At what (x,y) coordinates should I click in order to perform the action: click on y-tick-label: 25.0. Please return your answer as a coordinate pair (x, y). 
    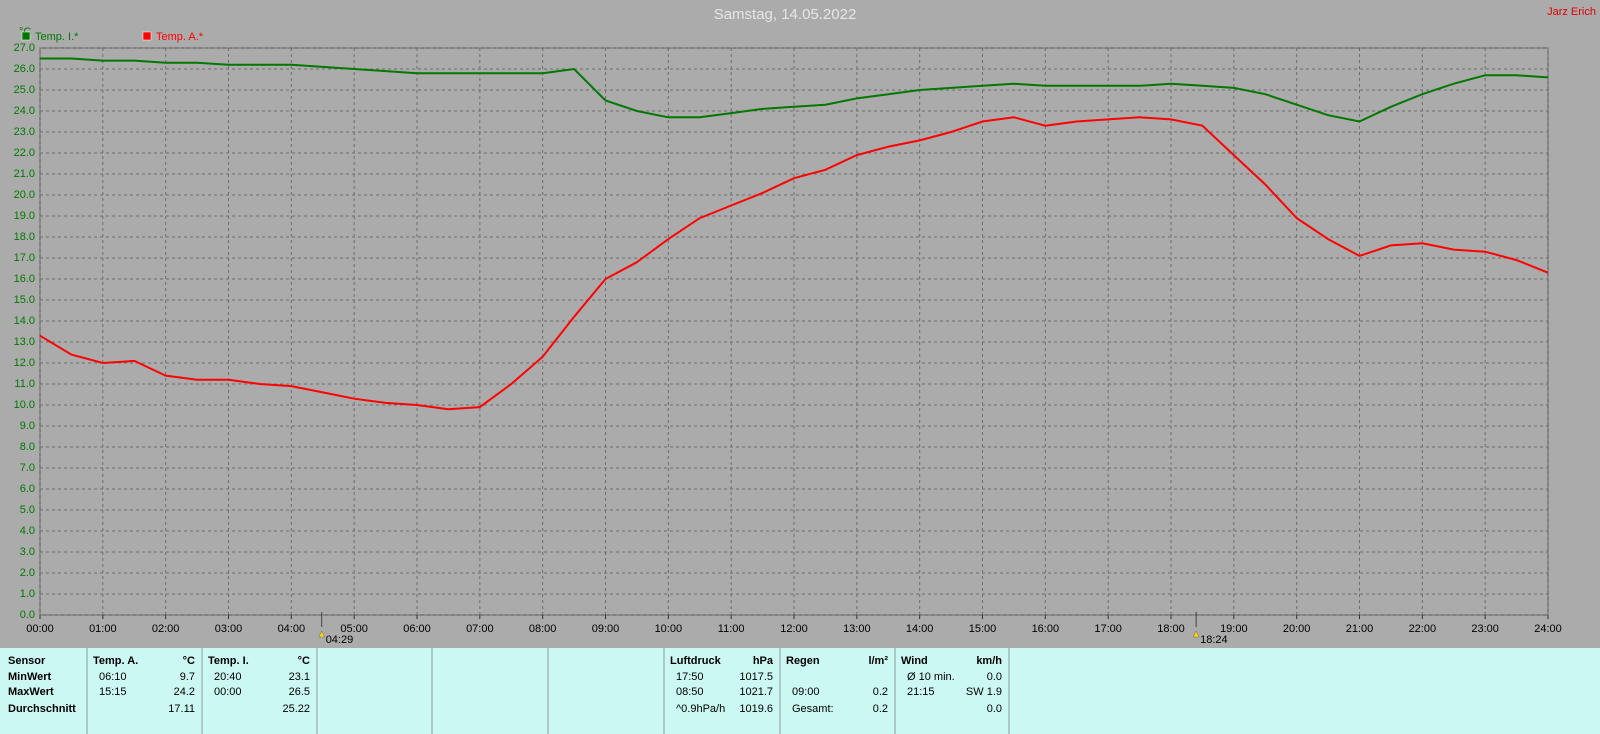
    Looking at the image, I should click on (24, 90).